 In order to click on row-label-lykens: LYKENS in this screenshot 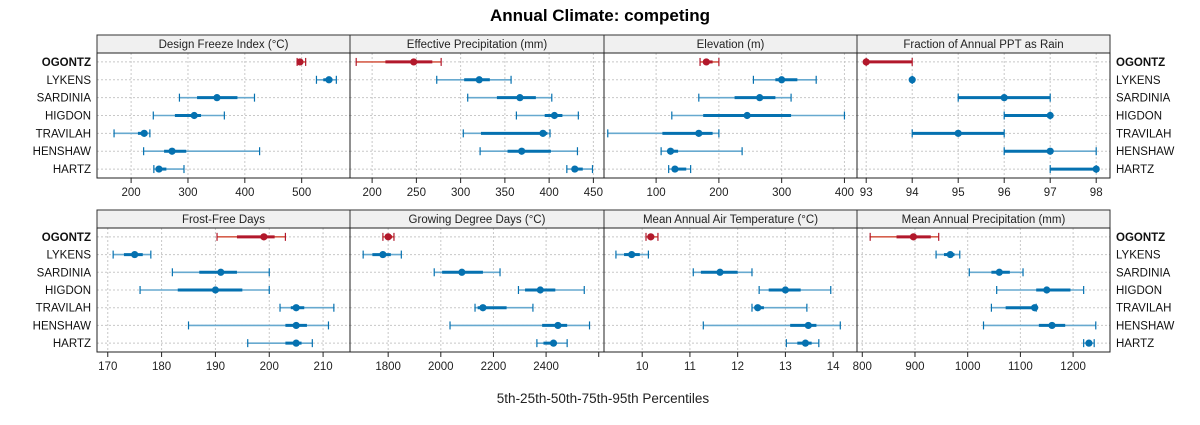, I will do `click(68, 81)`.